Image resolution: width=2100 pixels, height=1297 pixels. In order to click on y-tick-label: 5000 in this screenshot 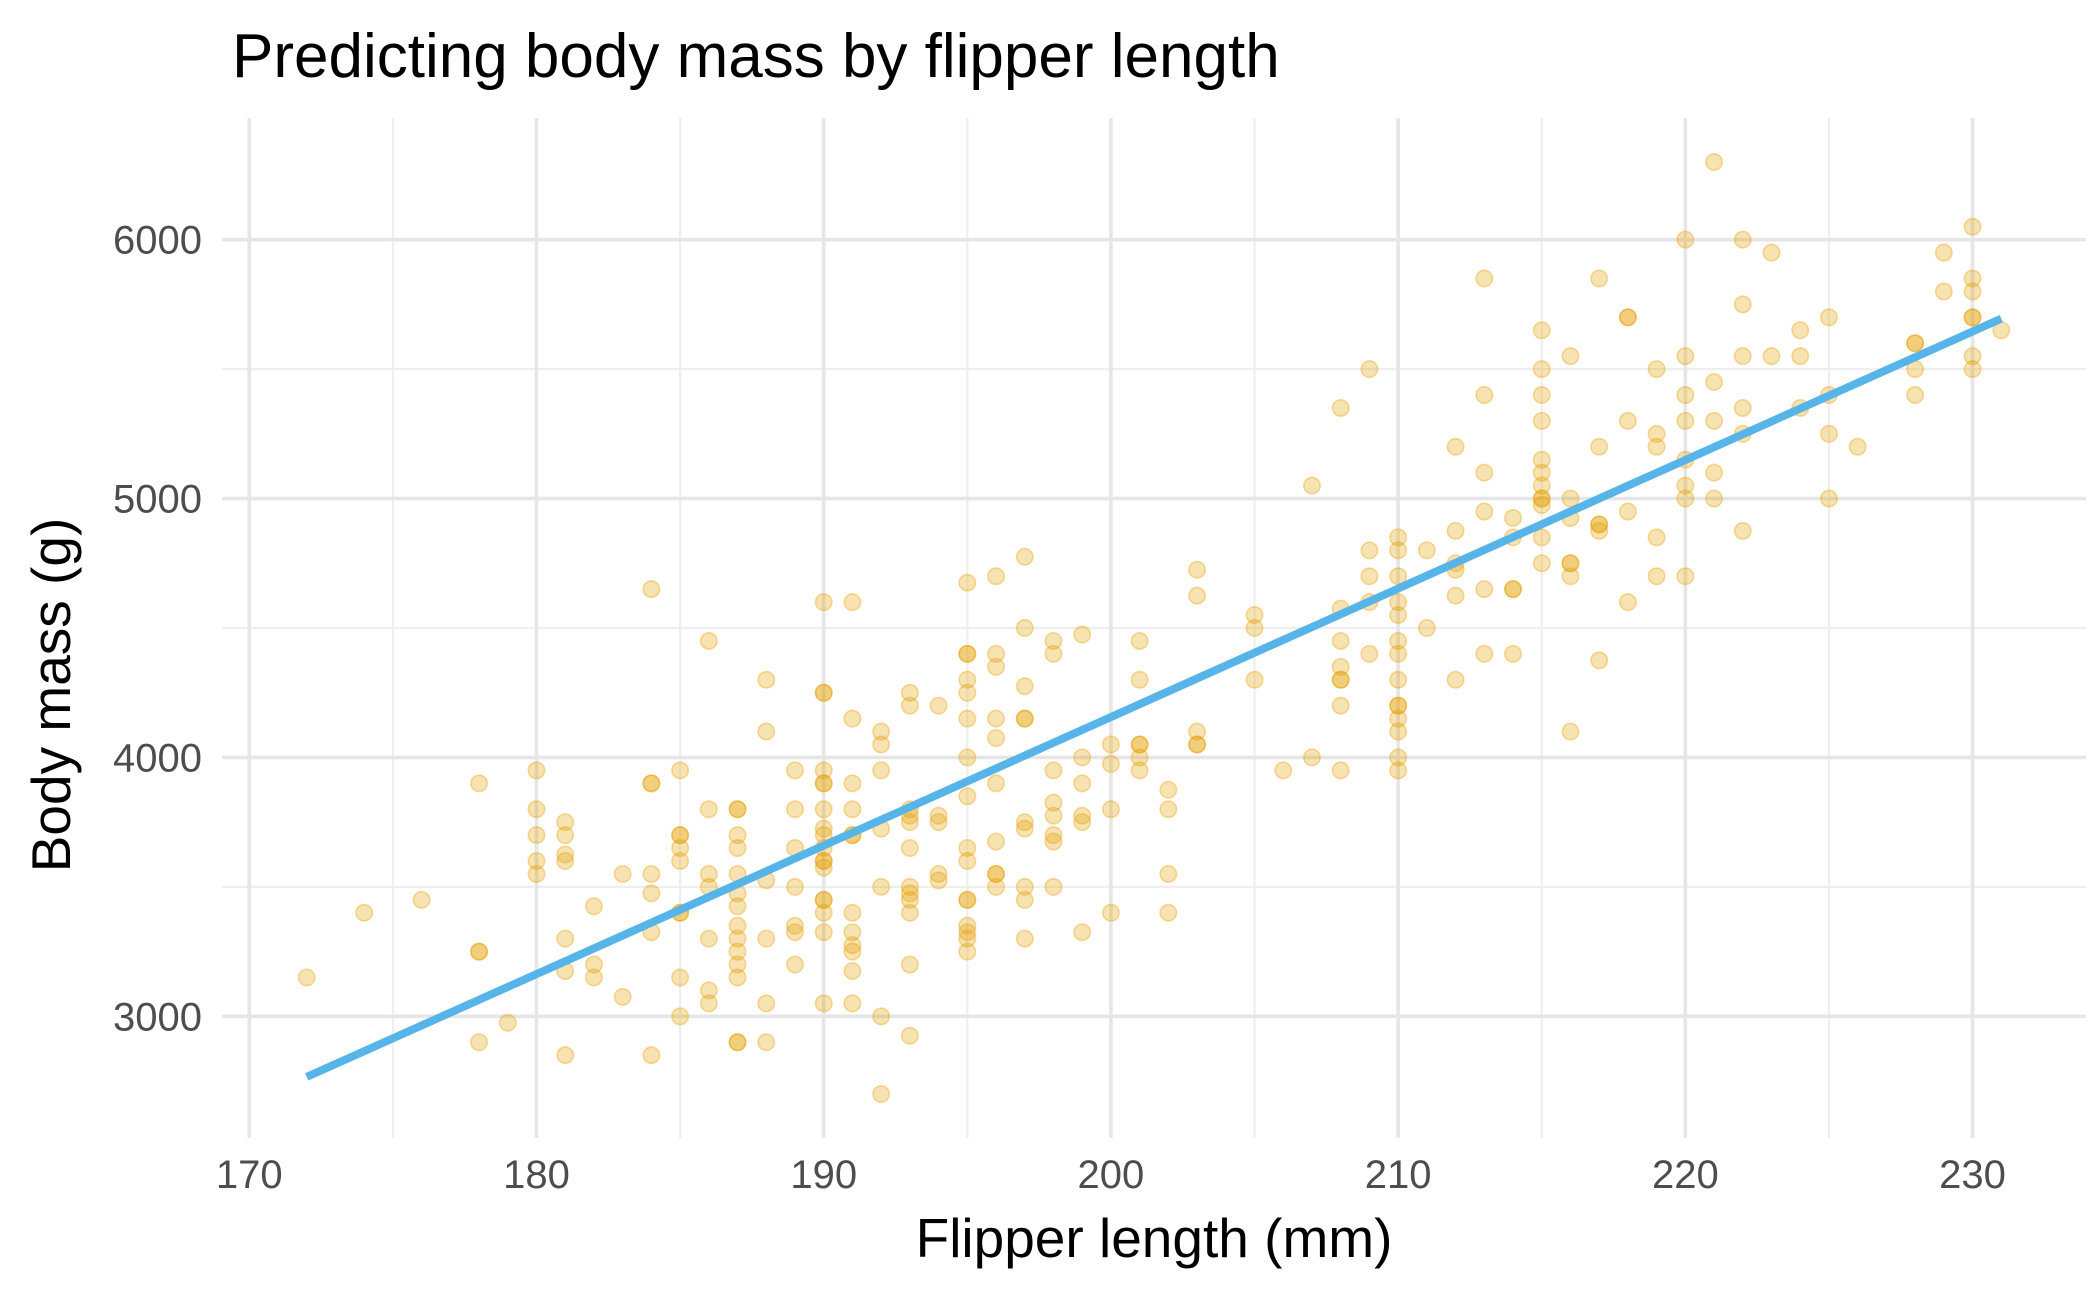, I will do `click(157, 500)`.